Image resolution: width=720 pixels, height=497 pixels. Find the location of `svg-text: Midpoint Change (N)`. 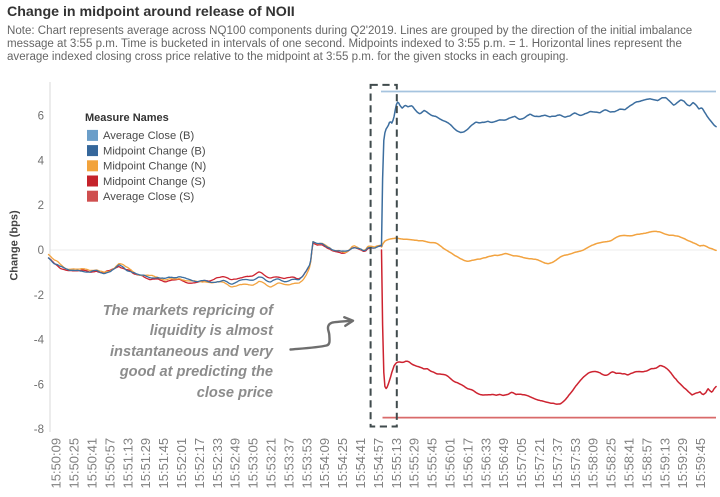

svg-text: Midpoint Change (N) is located at coordinates (154, 167).